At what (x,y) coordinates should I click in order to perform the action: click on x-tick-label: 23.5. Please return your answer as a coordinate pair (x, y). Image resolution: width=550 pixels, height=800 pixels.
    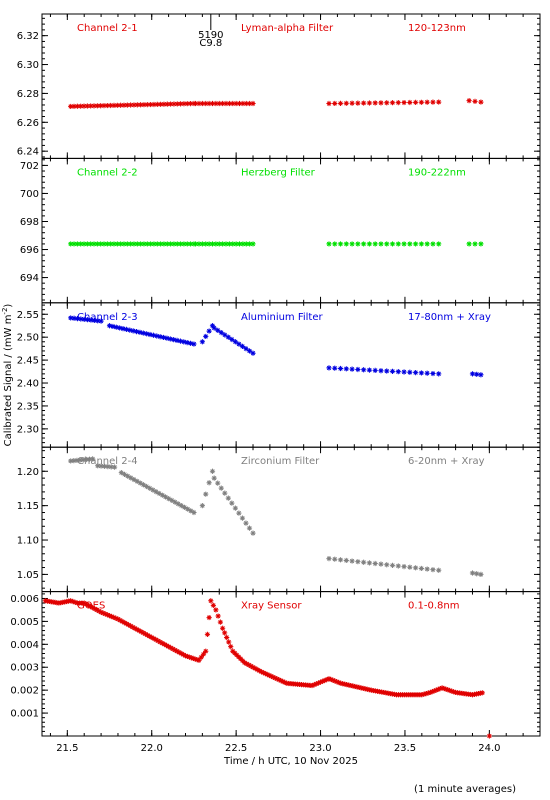
    Looking at the image, I should click on (405, 748).